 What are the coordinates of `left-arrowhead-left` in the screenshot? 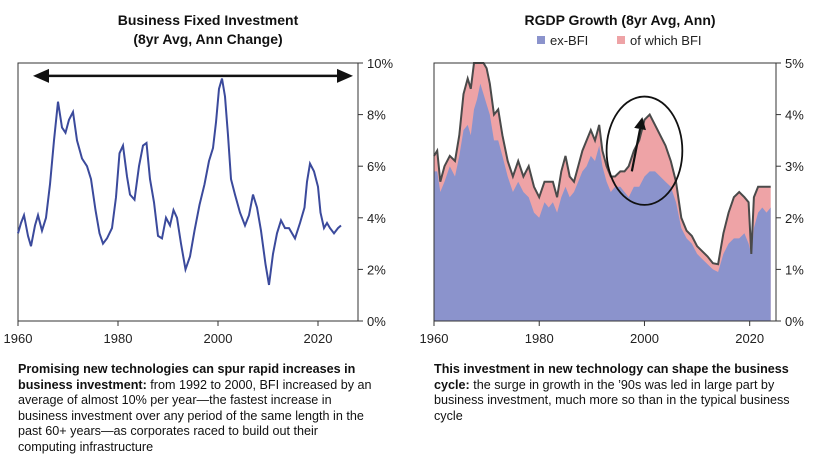 It's located at (41, 75).